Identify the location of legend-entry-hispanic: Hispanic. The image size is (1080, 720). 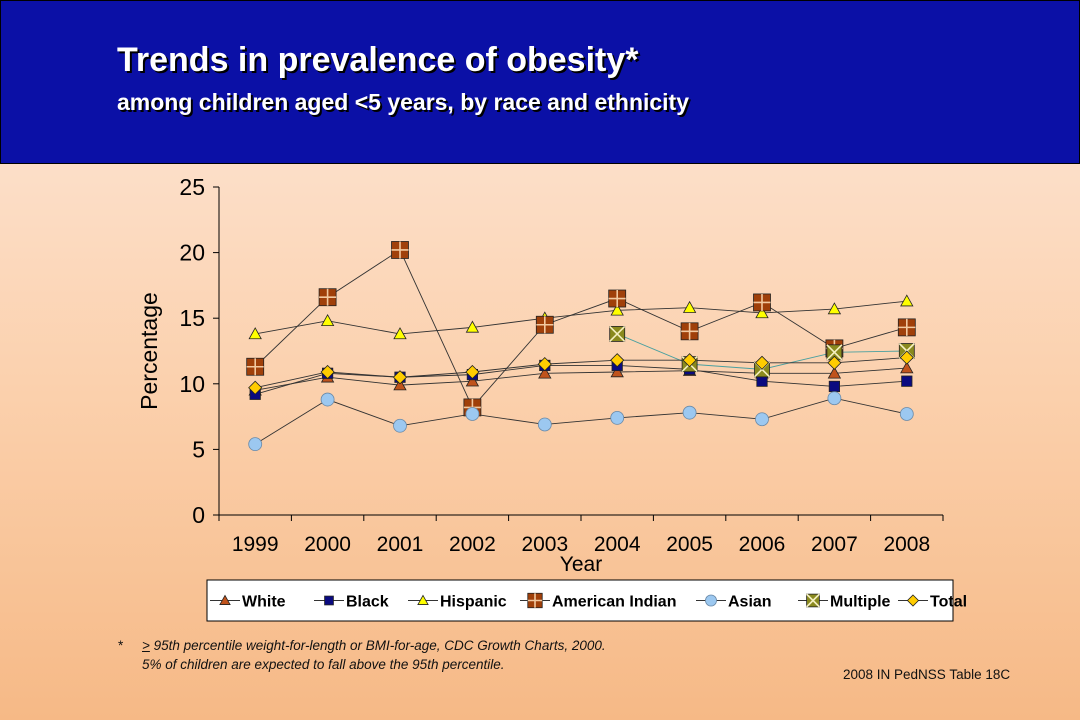
(457, 602).